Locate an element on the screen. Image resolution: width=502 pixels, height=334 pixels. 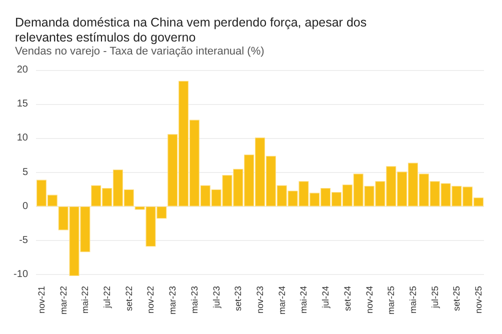
x-tick-label: set-22 is located at coordinates (129, 299).